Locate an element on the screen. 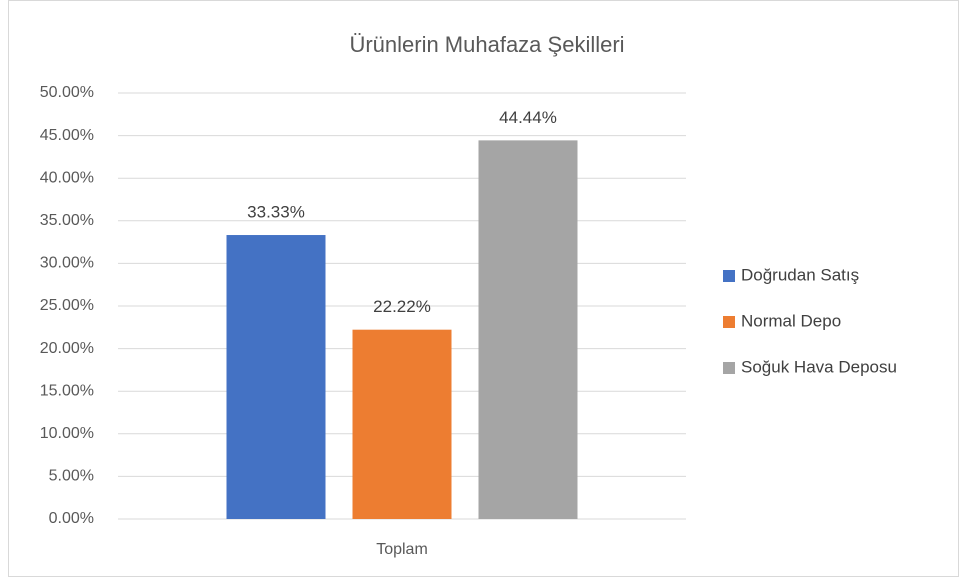 This screenshot has height=579, width=966. y-tick-label: 0.00% is located at coordinates (71, 518).